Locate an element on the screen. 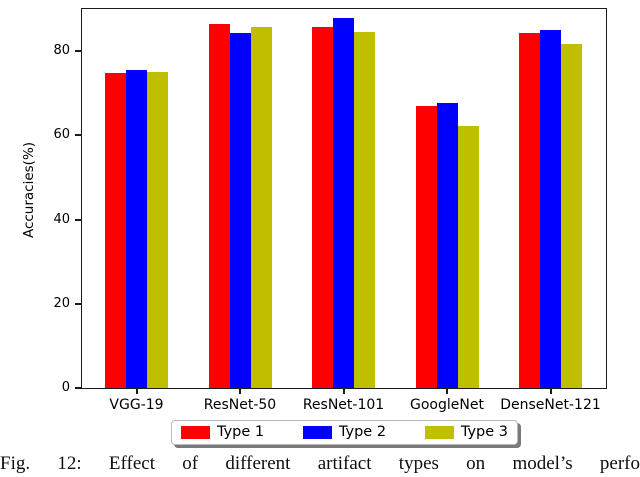 The width and height of the screenshot is (640, 477). y-tick-label: 20 is located at coordinates (61, 303).